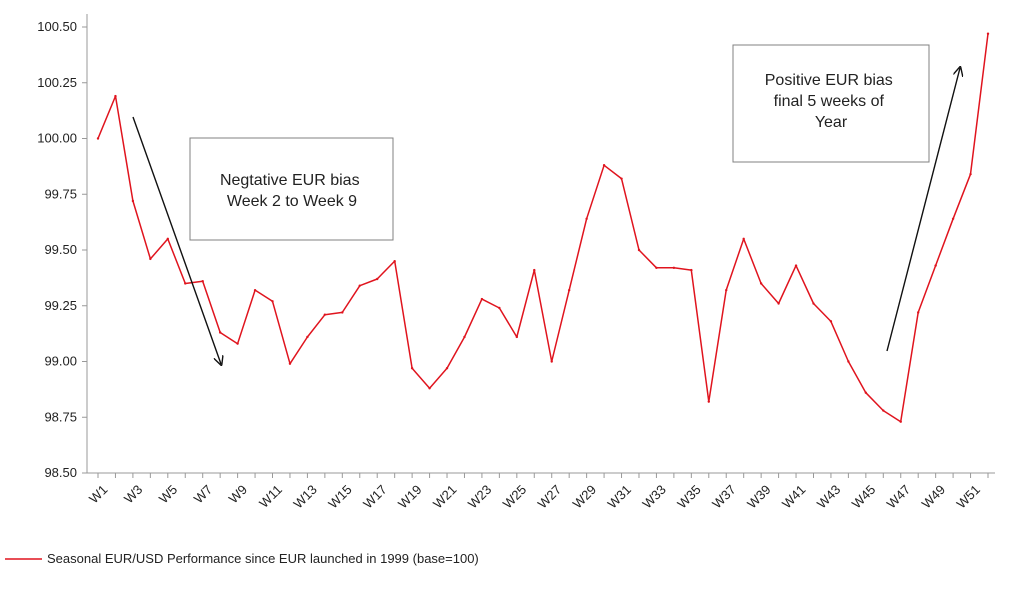 This screenshot has height=598, width=1022. What do you see at coordinates (883, 410) in the screenshot?
I see `data-point-w46` at bounding box center [883, 410].